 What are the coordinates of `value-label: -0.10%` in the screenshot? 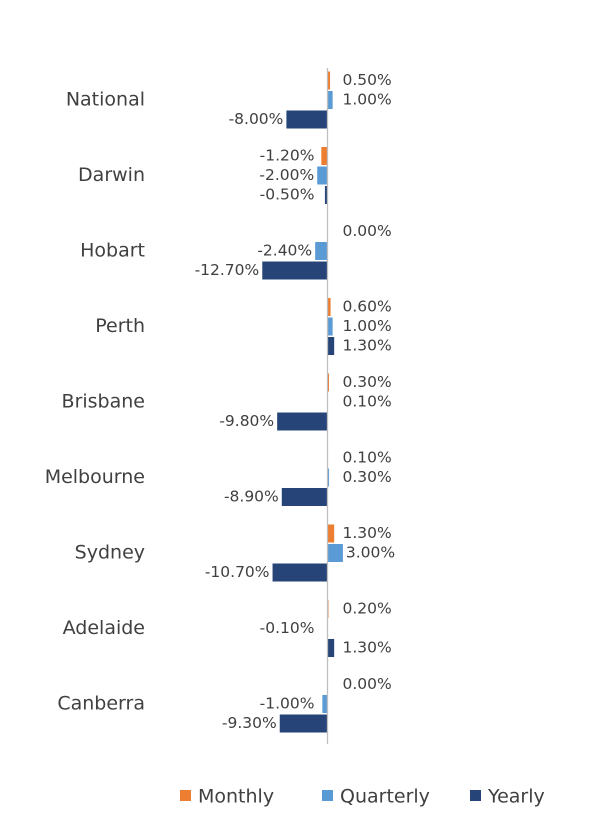 It's located at (287, 628).